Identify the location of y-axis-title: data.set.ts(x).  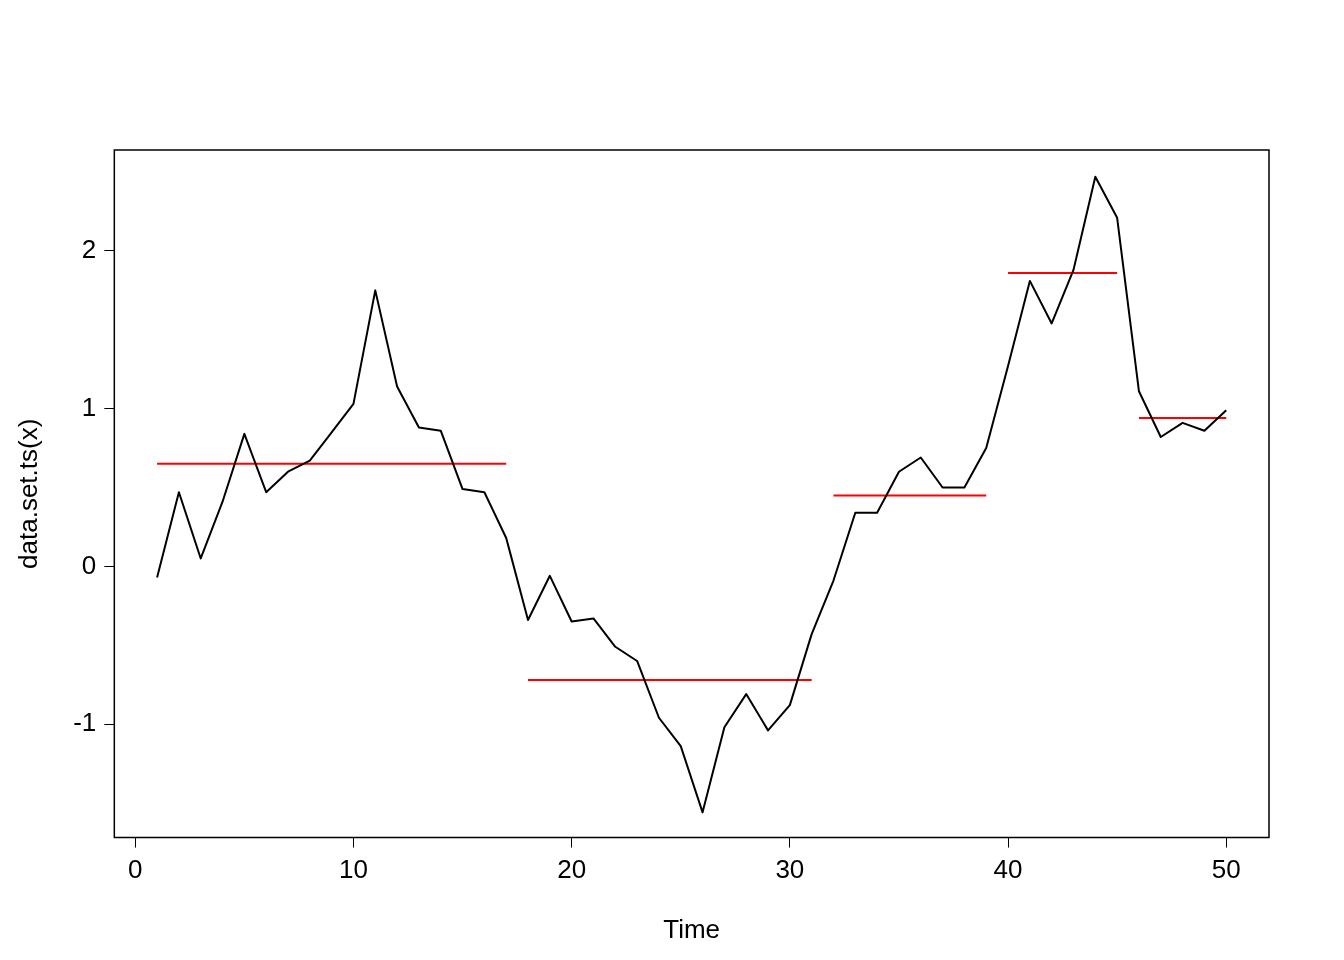
(27, 493).